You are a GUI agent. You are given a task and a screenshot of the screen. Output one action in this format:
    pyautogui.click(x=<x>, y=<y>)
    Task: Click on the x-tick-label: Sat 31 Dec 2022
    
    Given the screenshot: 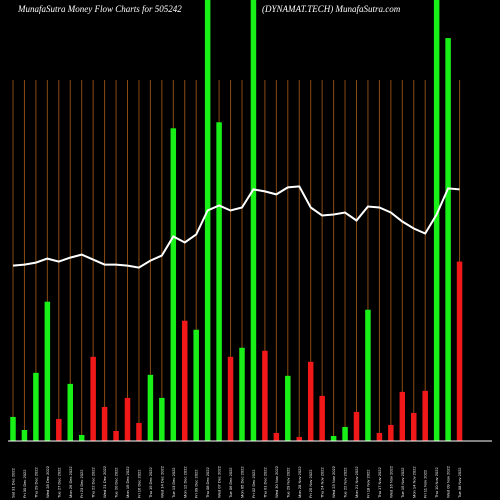 What is the action you would take?
    pyautogui.click(x=13, y=482)
    